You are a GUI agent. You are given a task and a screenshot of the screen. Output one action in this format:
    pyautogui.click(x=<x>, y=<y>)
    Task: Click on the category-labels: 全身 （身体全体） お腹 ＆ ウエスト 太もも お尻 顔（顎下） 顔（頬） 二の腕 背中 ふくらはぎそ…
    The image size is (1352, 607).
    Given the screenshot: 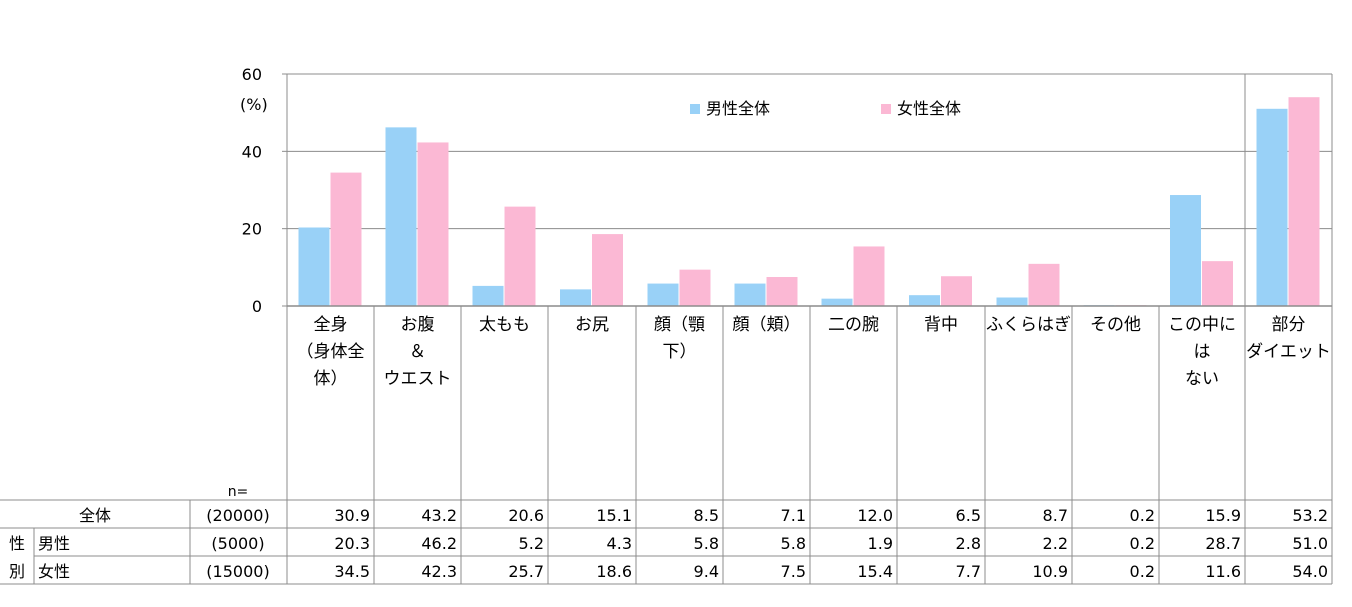 What is the action you would take?
    pyautogui.click(x=814, y=352)
    